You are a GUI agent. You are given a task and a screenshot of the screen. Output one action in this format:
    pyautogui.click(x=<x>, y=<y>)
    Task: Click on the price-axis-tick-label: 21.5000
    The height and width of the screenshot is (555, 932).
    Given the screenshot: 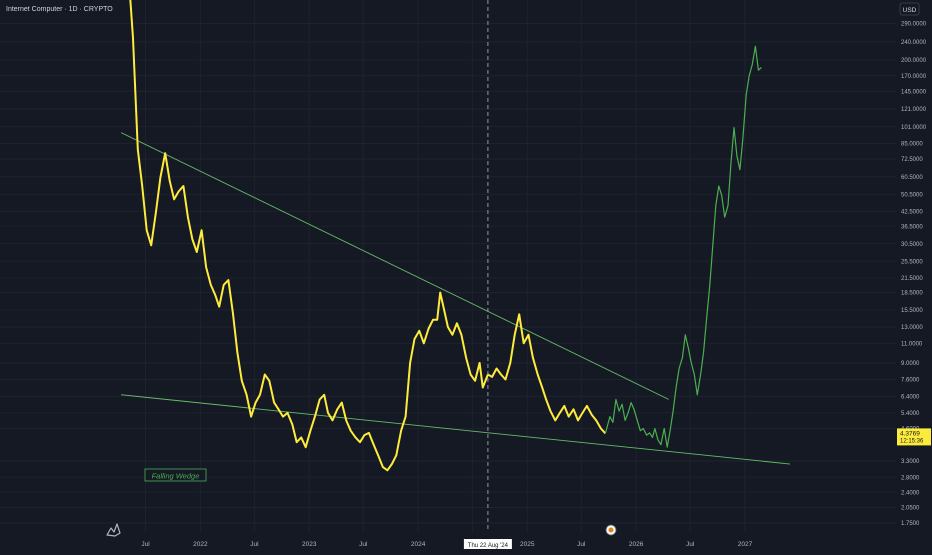 What is the action you would take?
    pyautogui.click(x=912, y=279)
    